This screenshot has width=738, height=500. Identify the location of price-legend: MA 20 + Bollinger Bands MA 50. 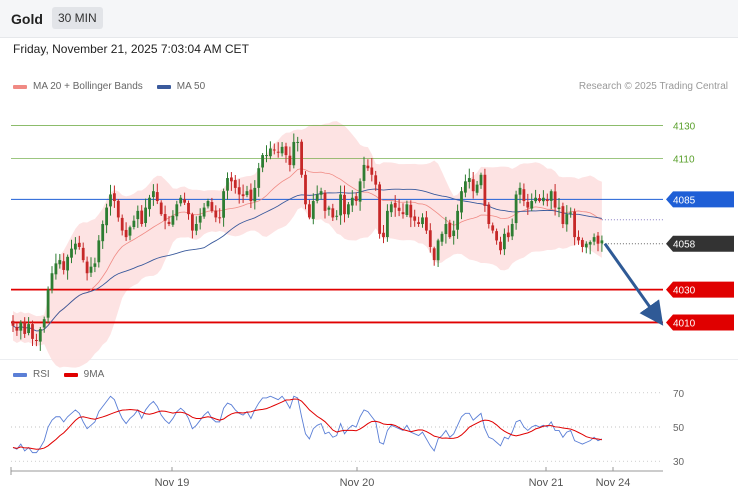
(116, 86).